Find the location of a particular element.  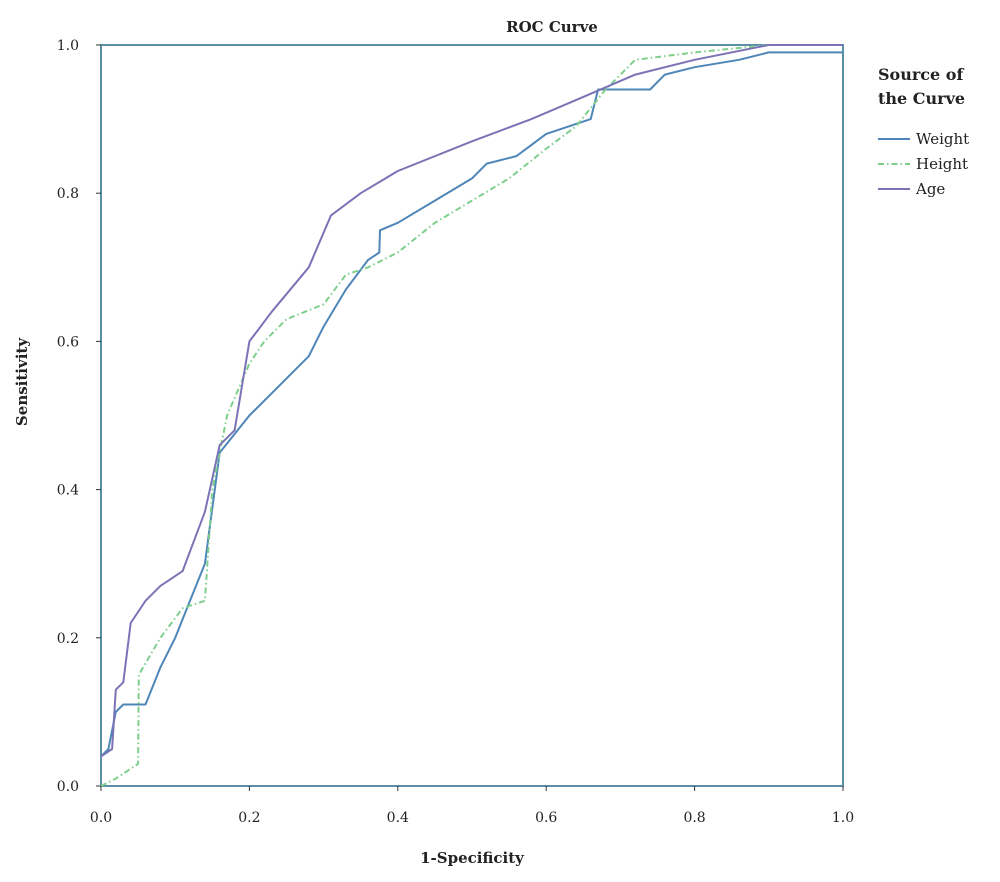

y-tick-label: 0.0 is located at coordinates (68, 787).